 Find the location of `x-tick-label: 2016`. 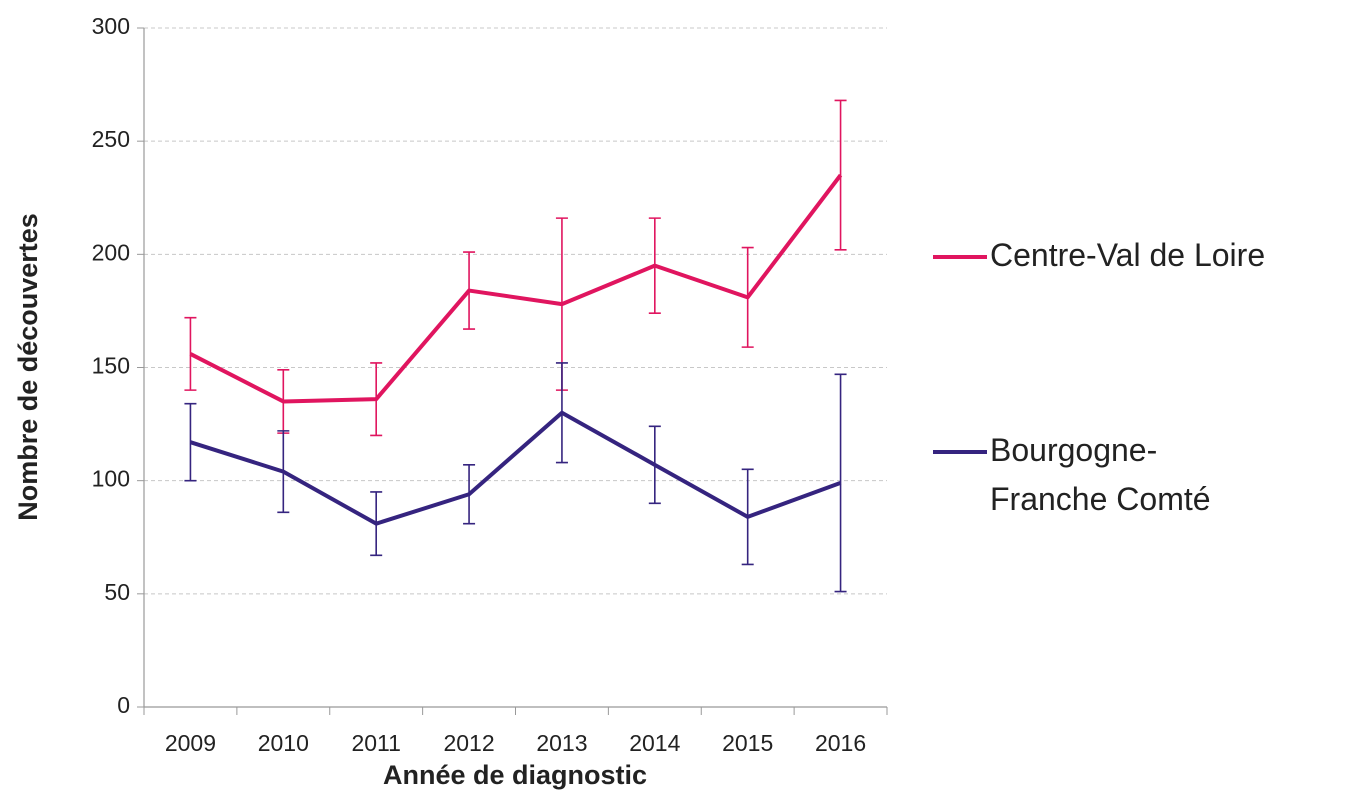

x-tick-label: 2016 is located at coordinates (840, 743).